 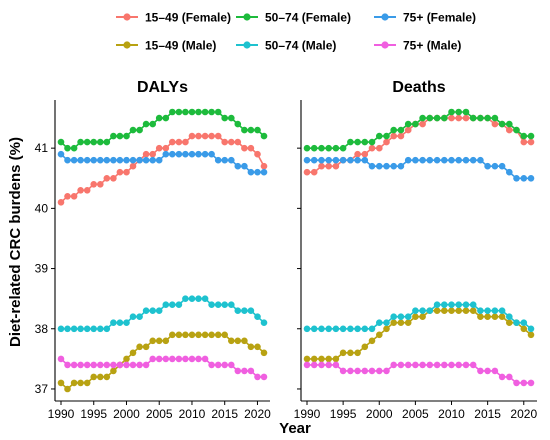 What do you see at coordinates (385, 17) in the screenshot?
I see `legend-key-marker` at bounding box center [385, 17].